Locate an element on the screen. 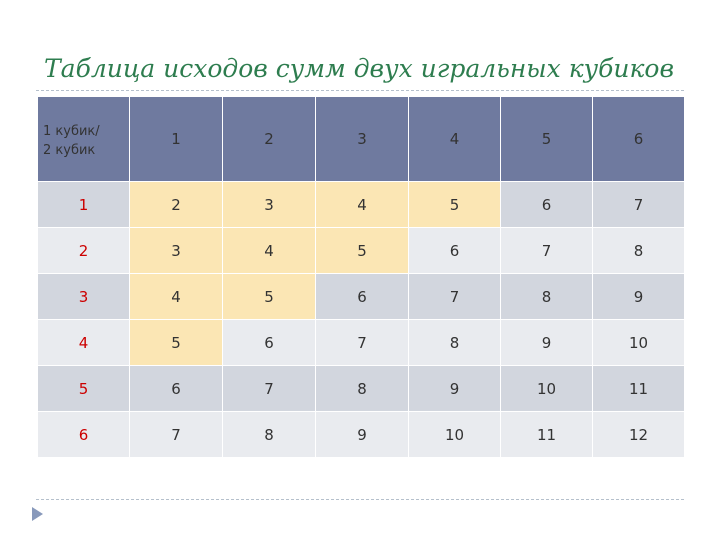 This screenshot has height=540, width=720. bottom-divider is located at coordinates (360, 499).